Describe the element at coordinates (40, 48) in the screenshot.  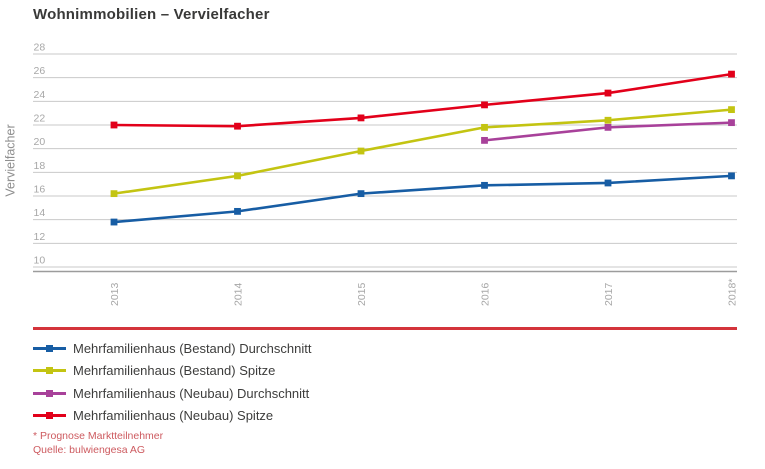
I see `y-tick-label: 28` at that location.